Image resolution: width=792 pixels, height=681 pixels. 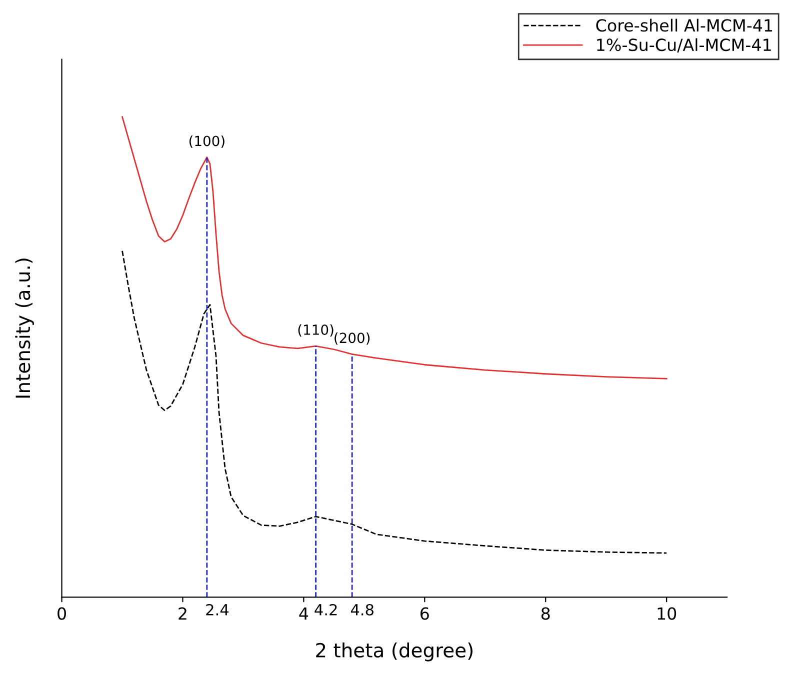 I want to click on legend-label: 1%-Su-Cu/Al-MCM-41, so click(x=684, y=45).